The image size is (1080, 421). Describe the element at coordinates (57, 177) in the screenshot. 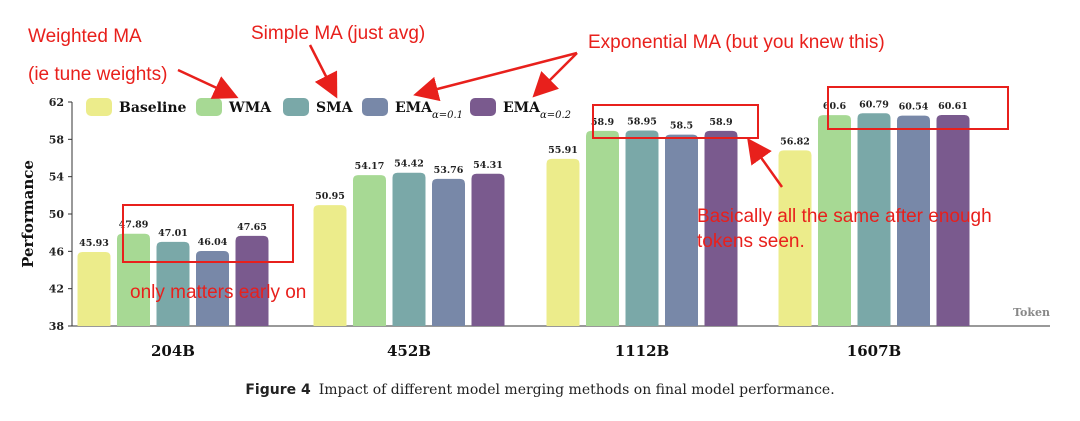

I see `y-tick-label: 54` at that location.